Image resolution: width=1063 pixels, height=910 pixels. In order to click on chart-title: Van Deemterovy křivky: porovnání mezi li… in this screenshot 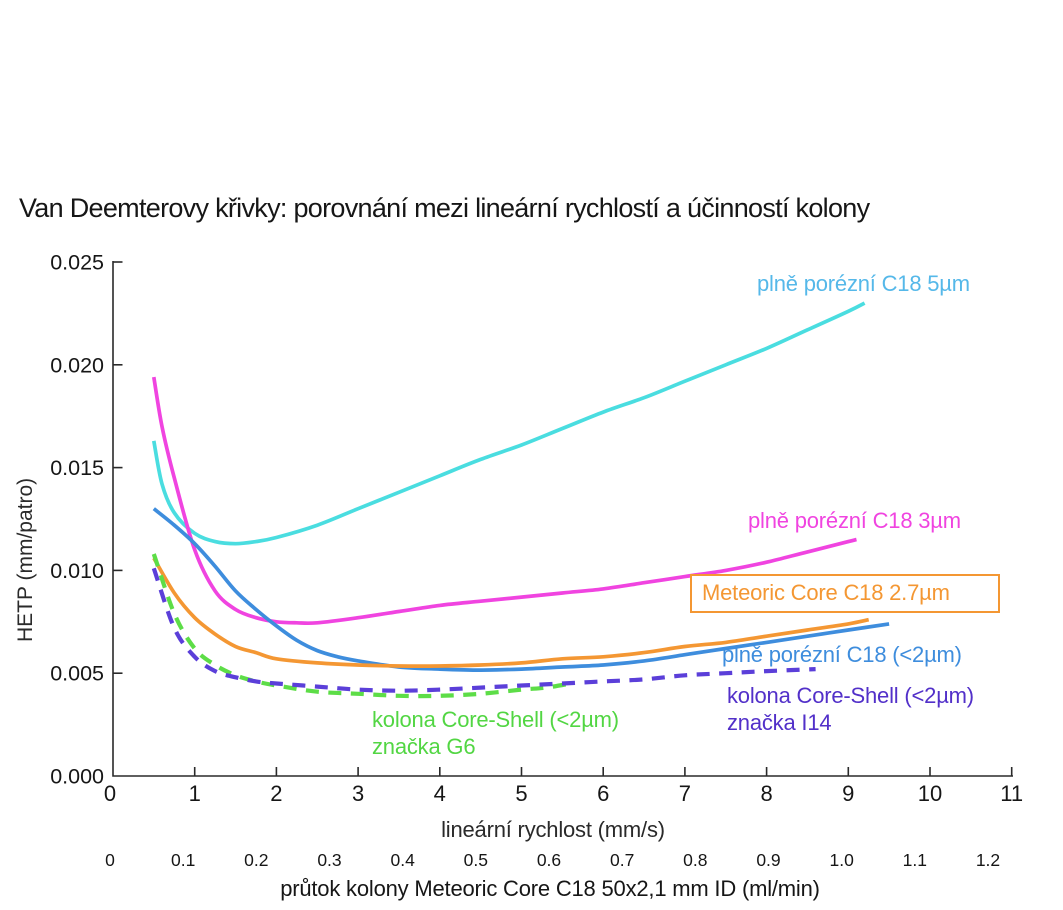, I will do `click(444, 208)`.